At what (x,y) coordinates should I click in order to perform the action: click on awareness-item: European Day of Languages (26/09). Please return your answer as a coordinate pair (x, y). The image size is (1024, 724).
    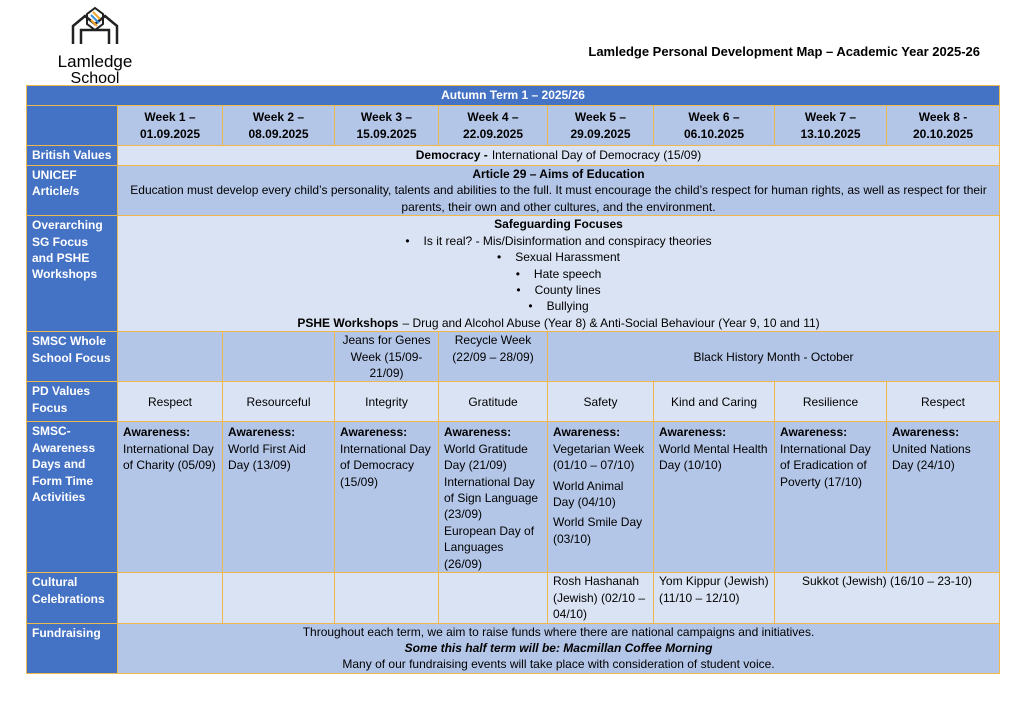
    Looking at the image, I should click on (489, 547).